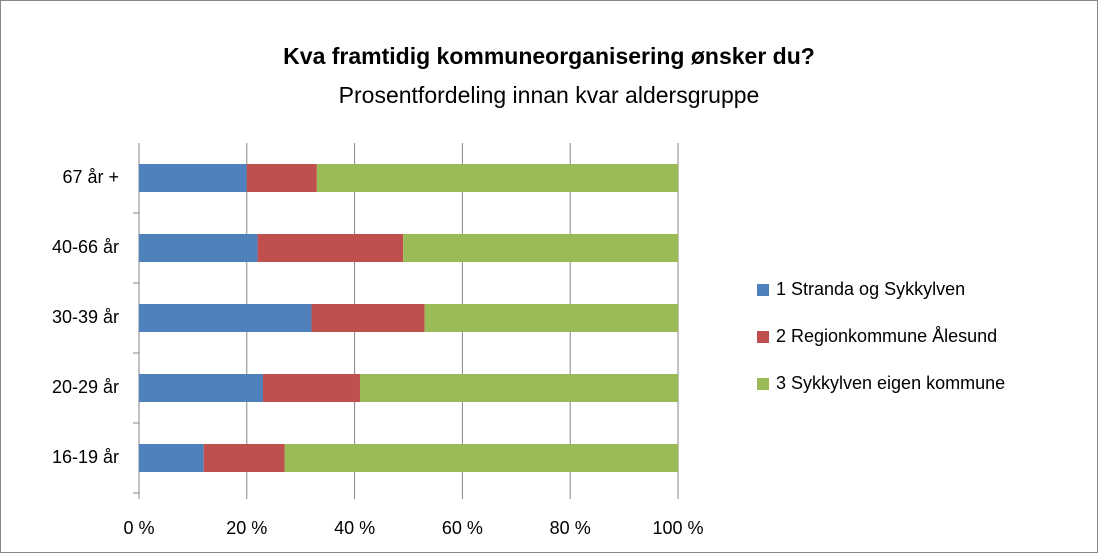  Describe the element at coordinates (90, 177) in the screenshot. I see `y-tick-label: 67 år +` at that location.